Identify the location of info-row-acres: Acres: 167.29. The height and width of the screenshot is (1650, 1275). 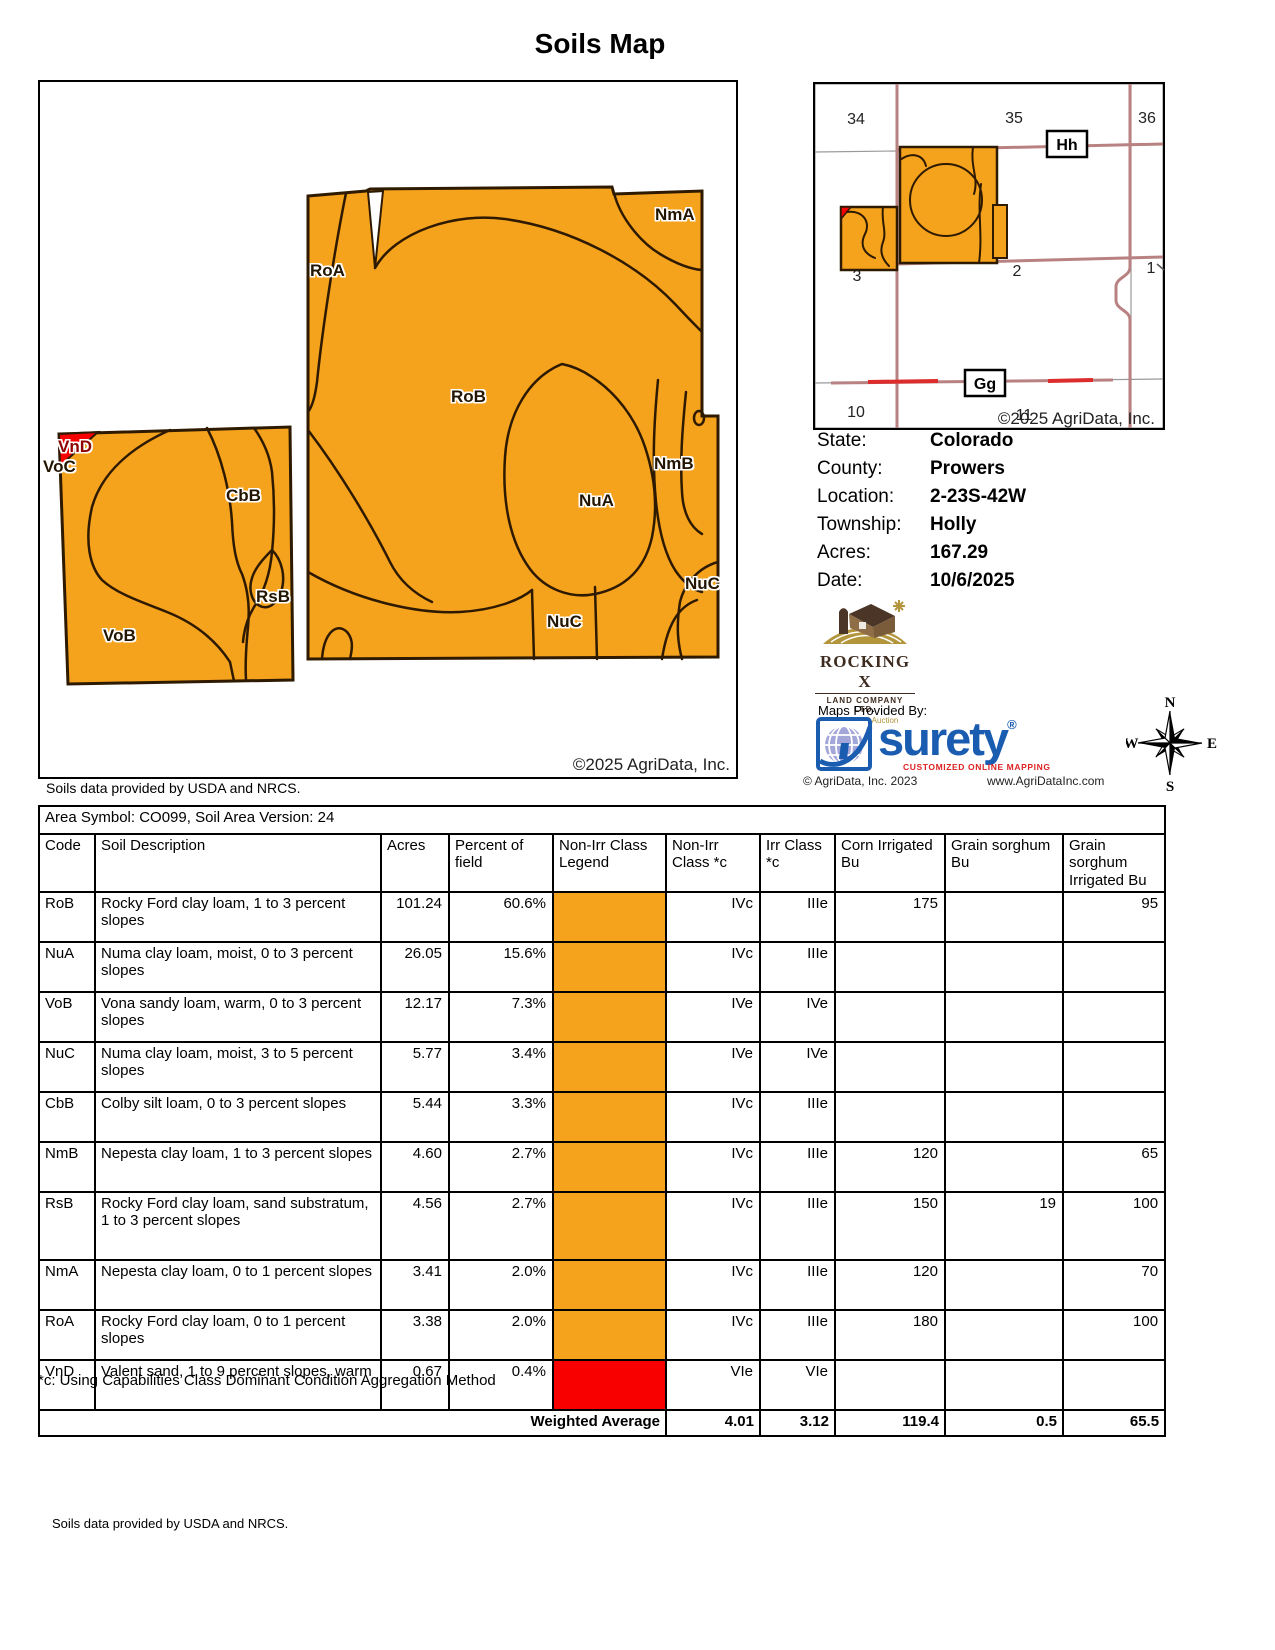
(997, 556).